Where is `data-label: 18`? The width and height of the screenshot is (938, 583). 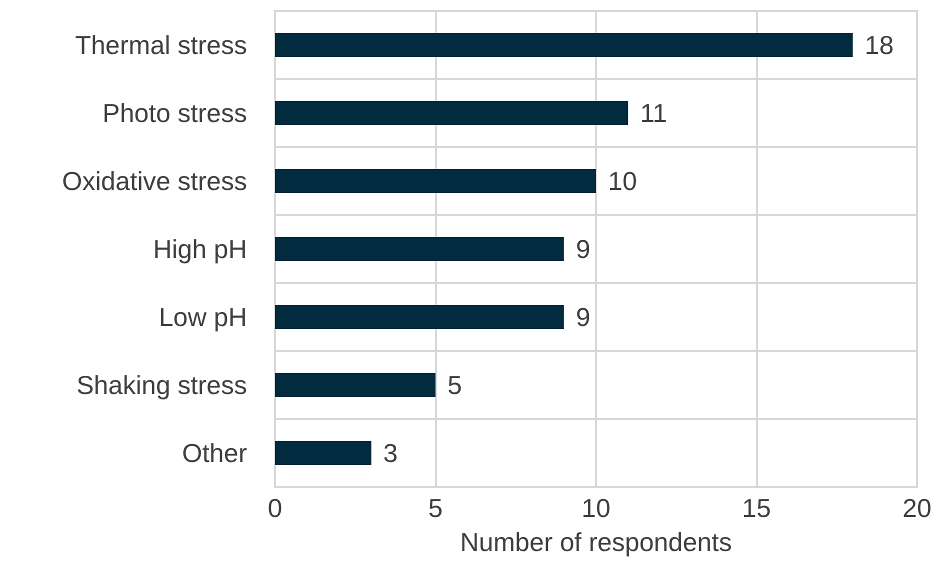 data-label: 18 is located at coordinates (879, 45).